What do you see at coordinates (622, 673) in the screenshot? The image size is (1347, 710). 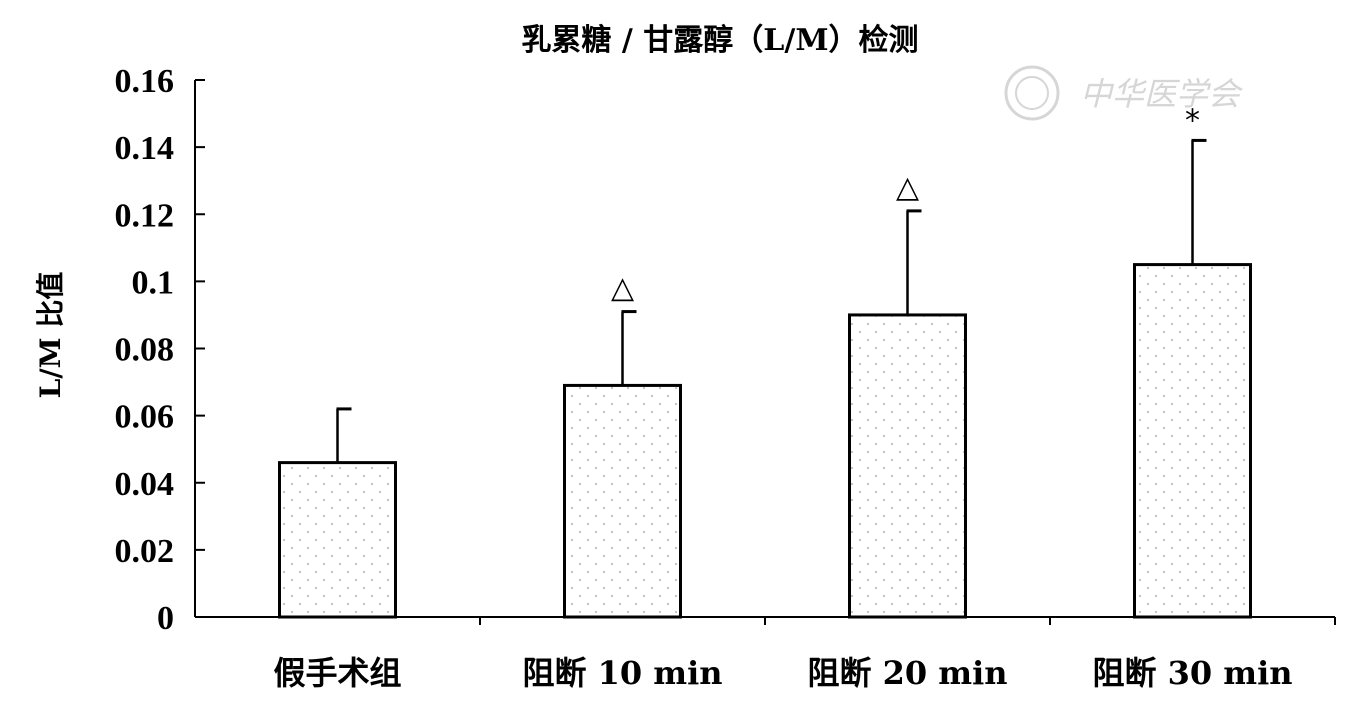 I see `x-tick-label: 阻断 10 min` at bounding box center [622, 673].